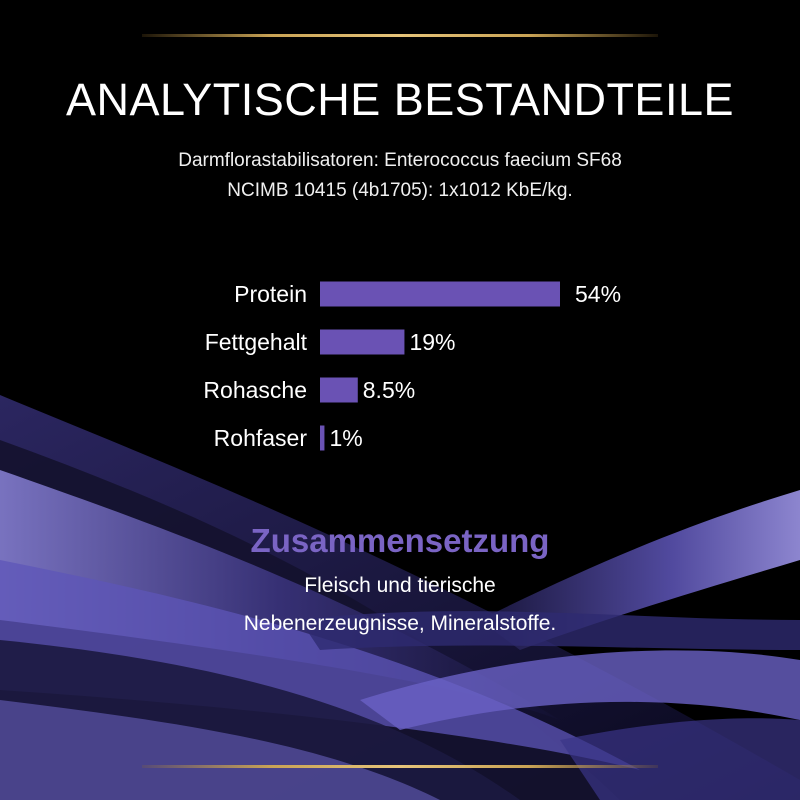 The width and height of the screenshot is (800, 800). Describe the element at coordinates (345, 438) in the screenshot. I see `bar-value-rohfaser: 1%` at that location.